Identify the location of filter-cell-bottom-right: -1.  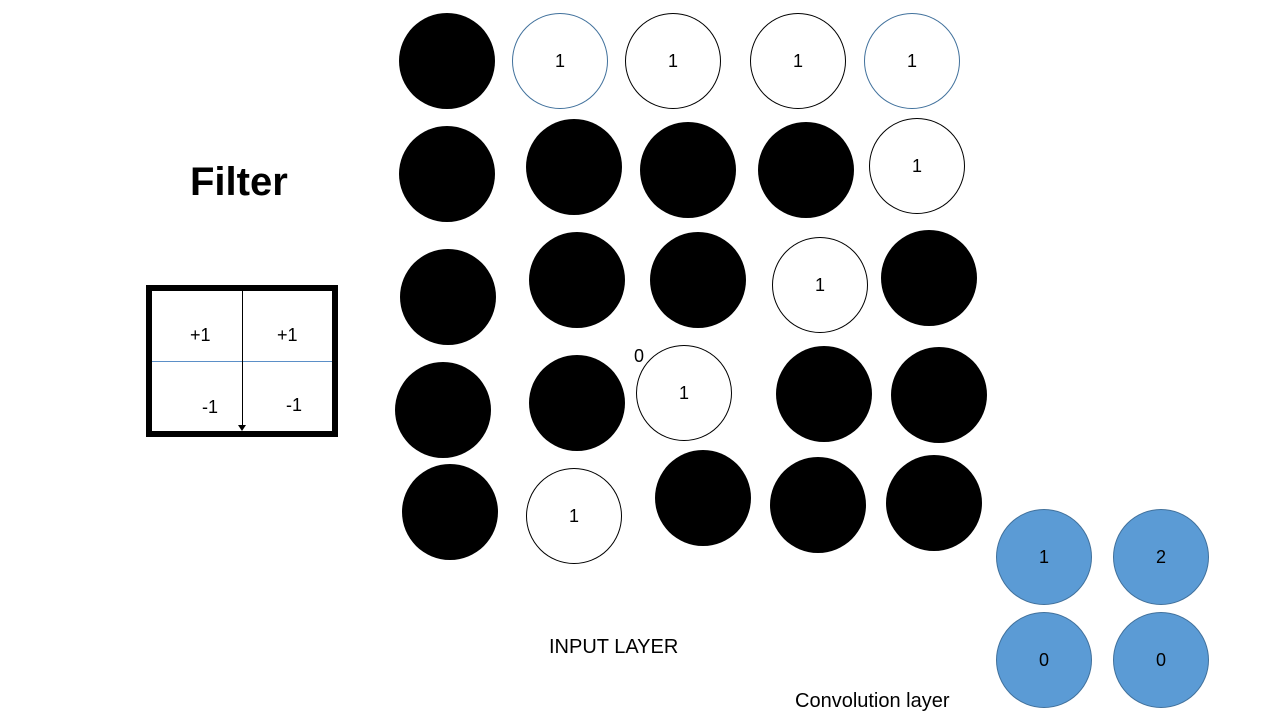
(294, 405).